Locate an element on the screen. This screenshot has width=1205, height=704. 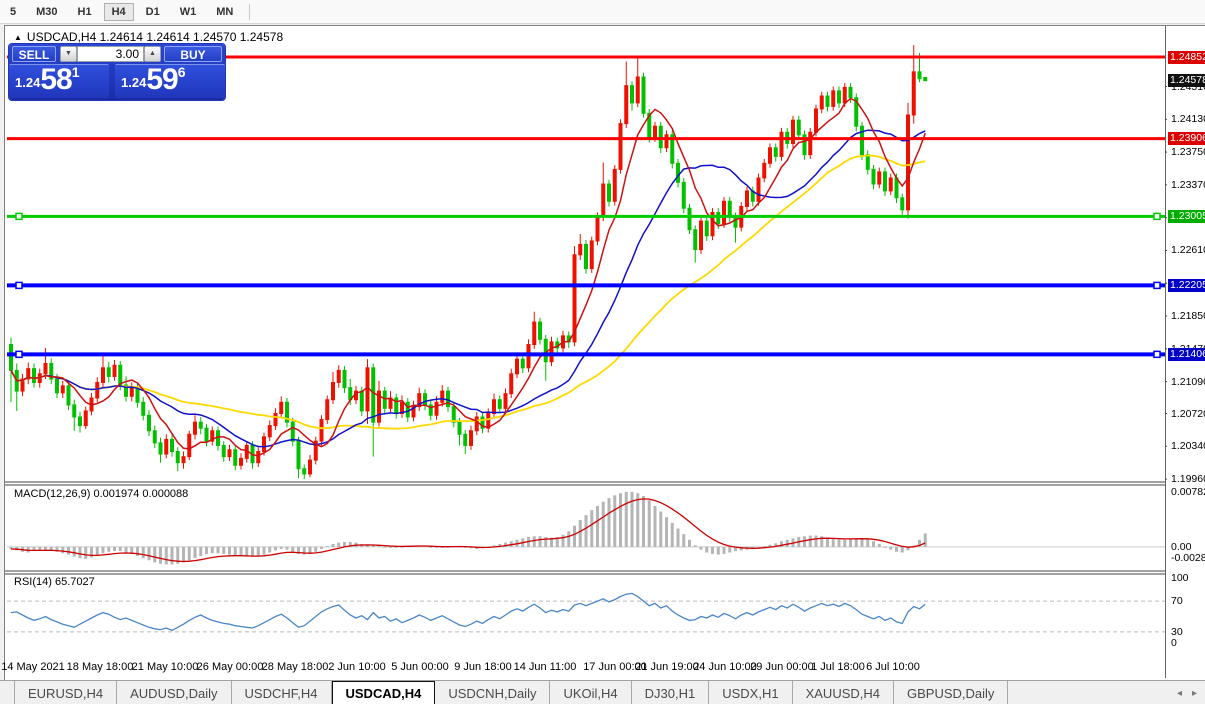
tab-scroll-right-icon: ▸ is located at coordinates (1194, 693).